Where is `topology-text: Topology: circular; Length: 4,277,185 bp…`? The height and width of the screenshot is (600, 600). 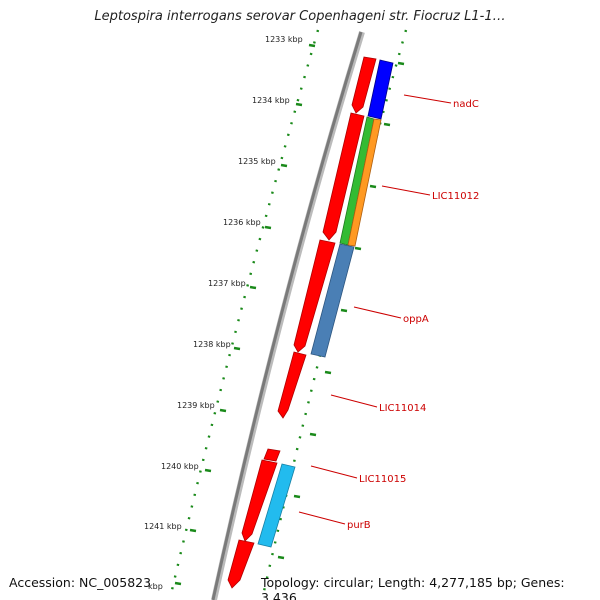
topology-text: Topology: circular; Length: 4,277,185 bp… is located at coordinates (413, 587).